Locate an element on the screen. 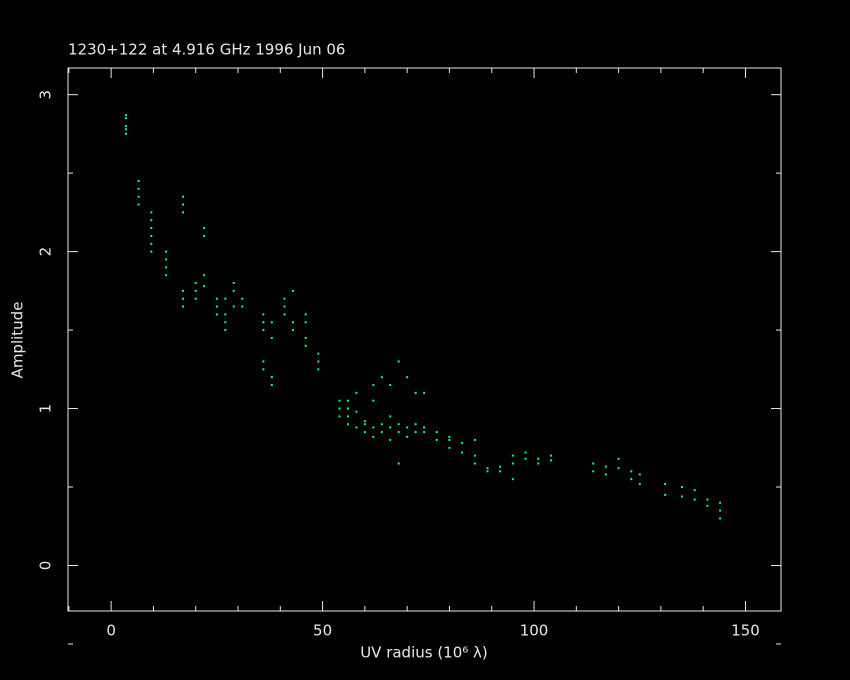  x-tick-label: 0 is located at coordinates (111, 631).